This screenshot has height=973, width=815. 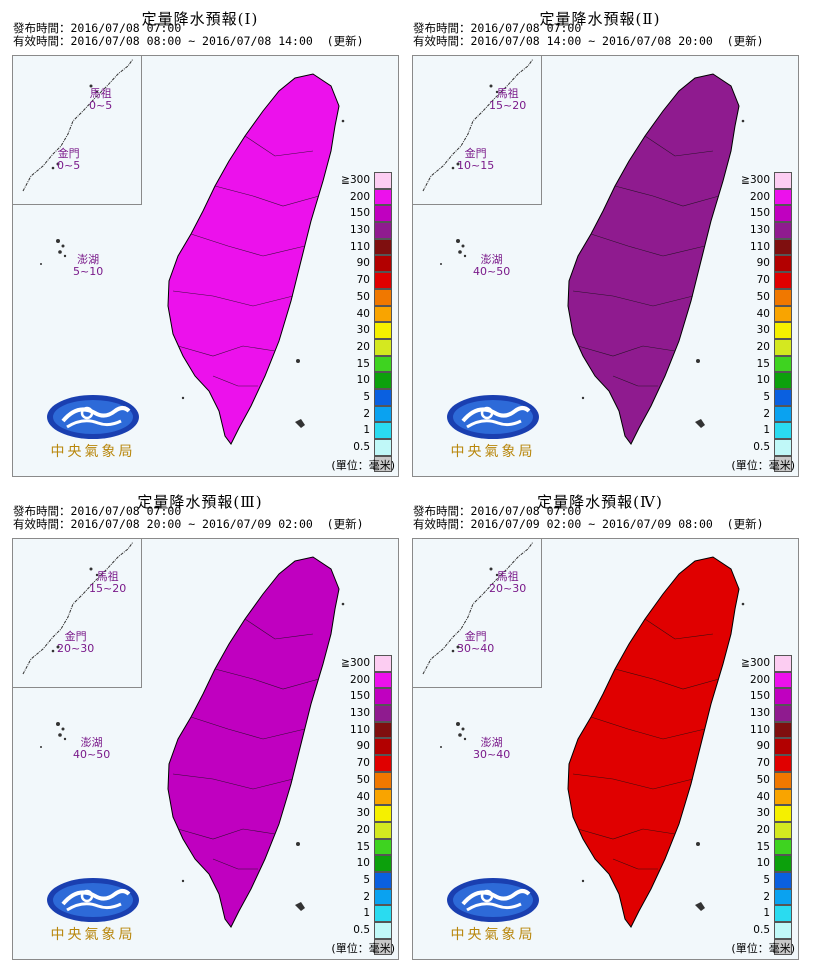 What do you see at coordinates (366, 913) in the screenshot?
I see `legend-label: 1` at bounding box center [366, 913].